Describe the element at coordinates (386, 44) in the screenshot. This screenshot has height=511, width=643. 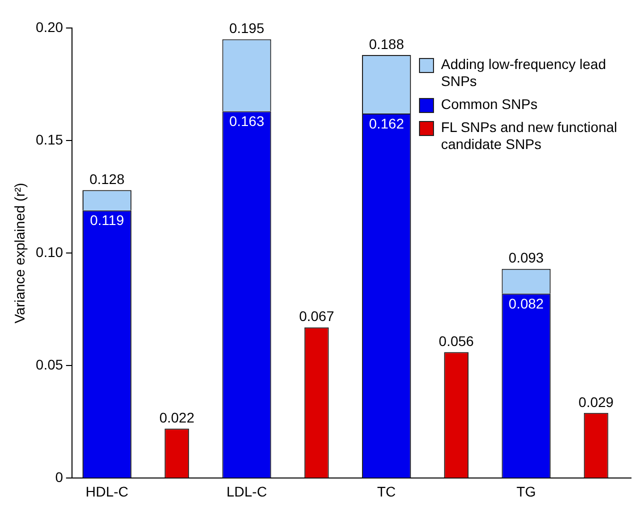
I see `total-label: 0.188` at that location.